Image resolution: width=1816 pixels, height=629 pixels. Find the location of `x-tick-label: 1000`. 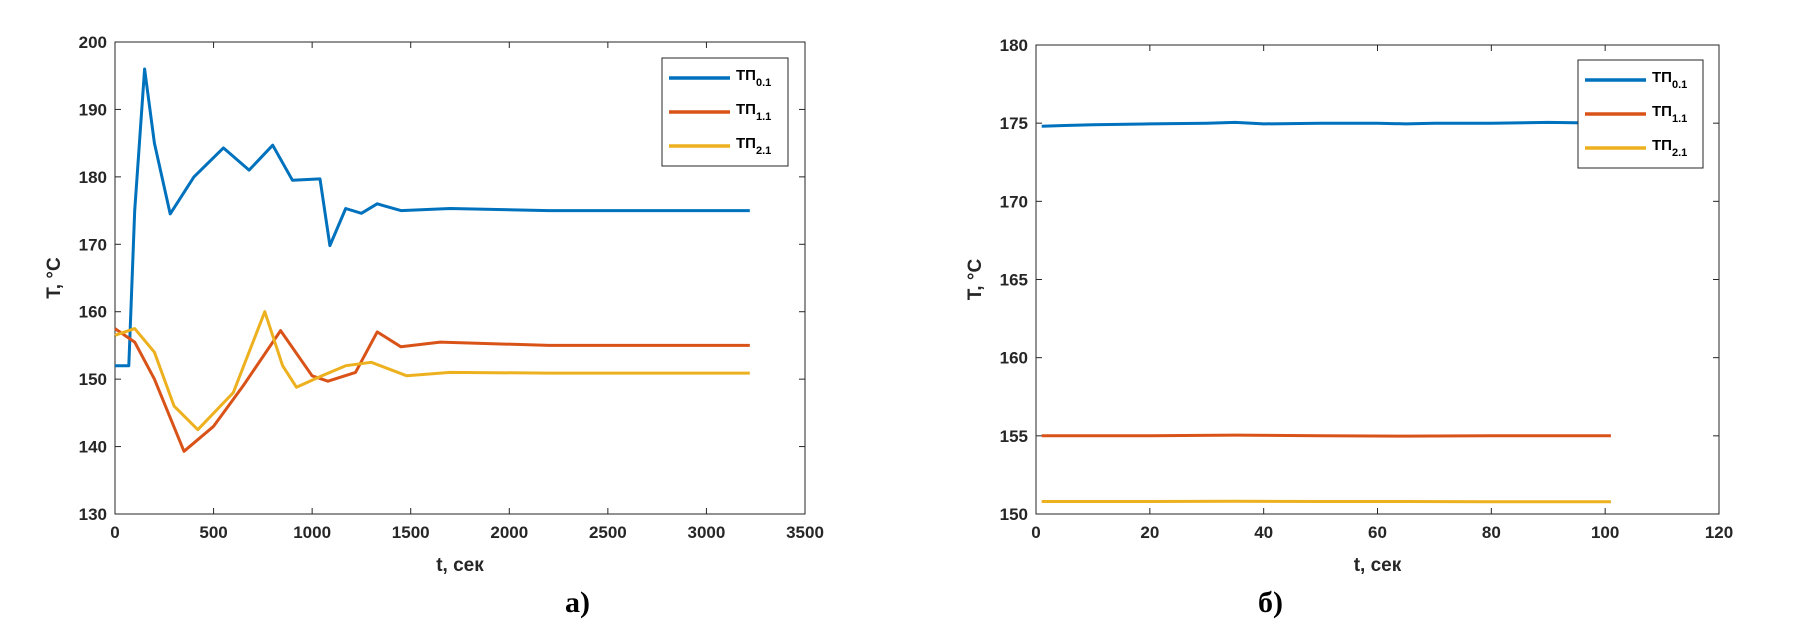

x-tick-label: 1000 is located at coordinates (312, 532).